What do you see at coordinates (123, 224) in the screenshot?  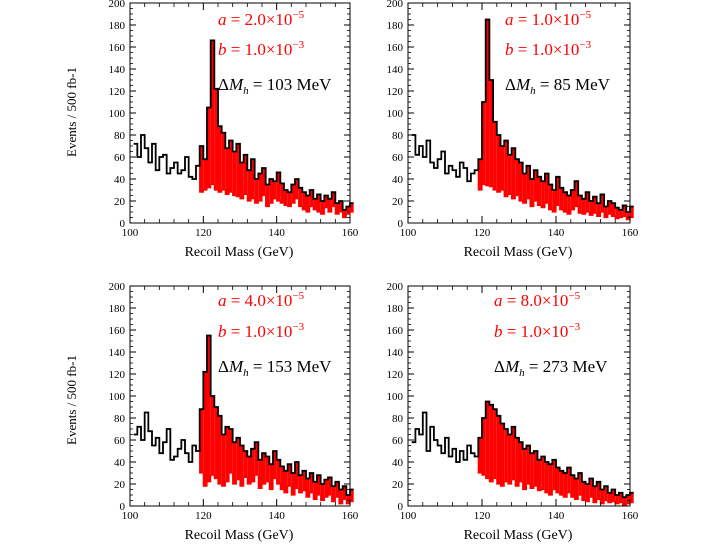 I see `y-tick-label: 0` at bounding box center [123, 224].